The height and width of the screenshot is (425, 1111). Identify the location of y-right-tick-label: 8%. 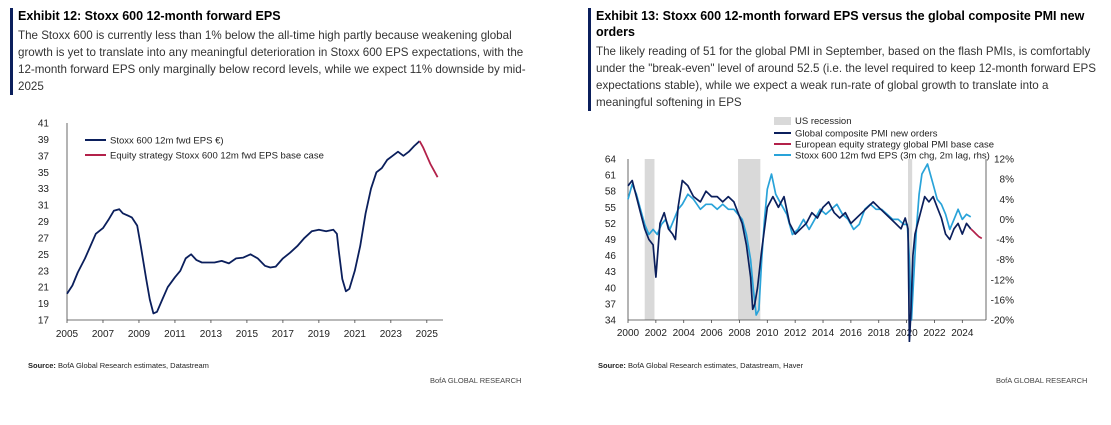
(1007, 180).